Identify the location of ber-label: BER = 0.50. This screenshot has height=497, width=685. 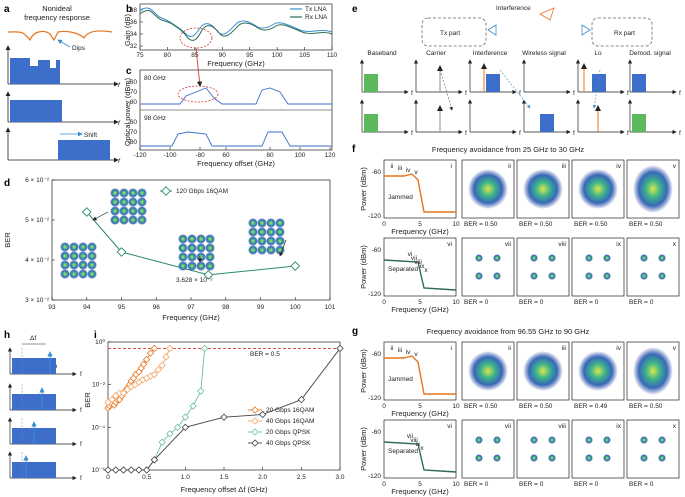
(646, 224).